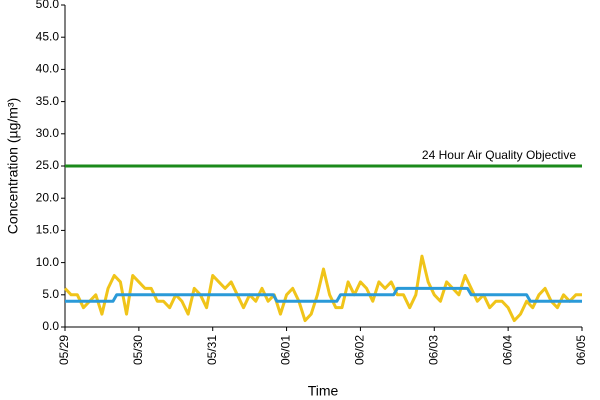 The height and width of the screenshot is (400, 600). What do you see at coordinates (499, 155) in the screenshot?
I see `annotation: 24 Hour Air Quality Objective` at bounding box center [499, 155].